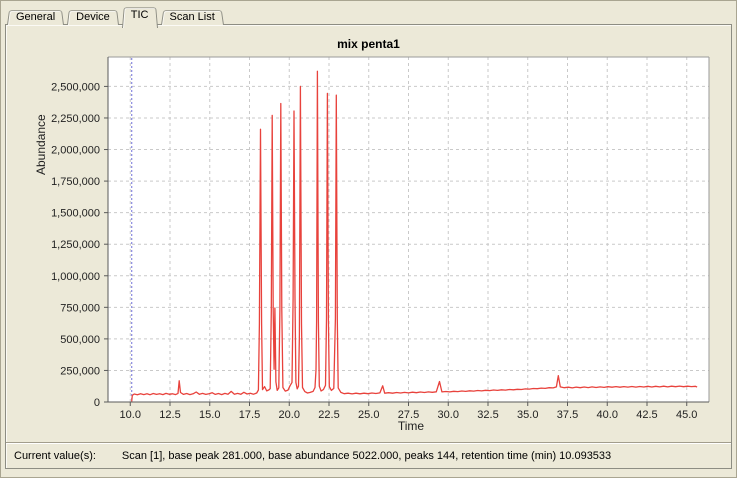 The width and height of the screenshot is (737, 478). Describe the element at coordinates (75, 245) in the screenshot. I see `svg-text: 1,250,000` at that location.